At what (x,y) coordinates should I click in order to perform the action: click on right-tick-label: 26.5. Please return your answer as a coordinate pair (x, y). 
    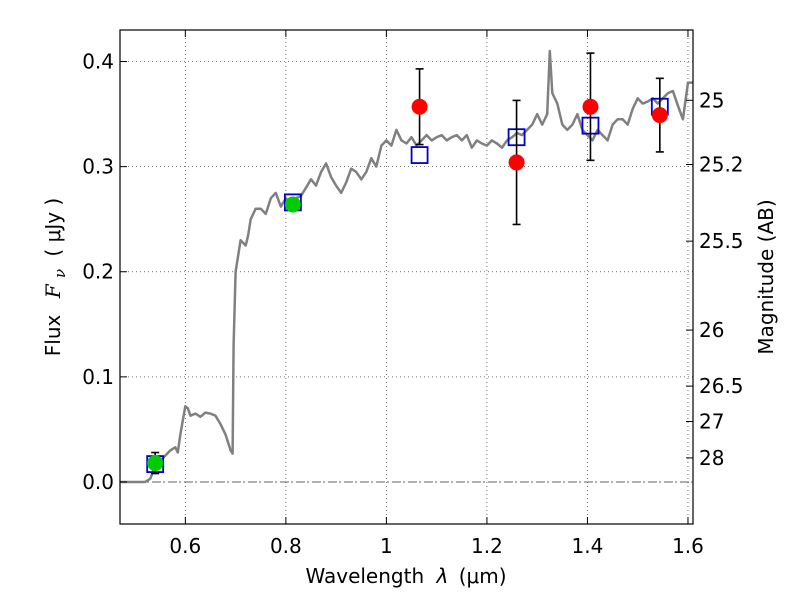
    Looking at the image, I should click on (721, 386).